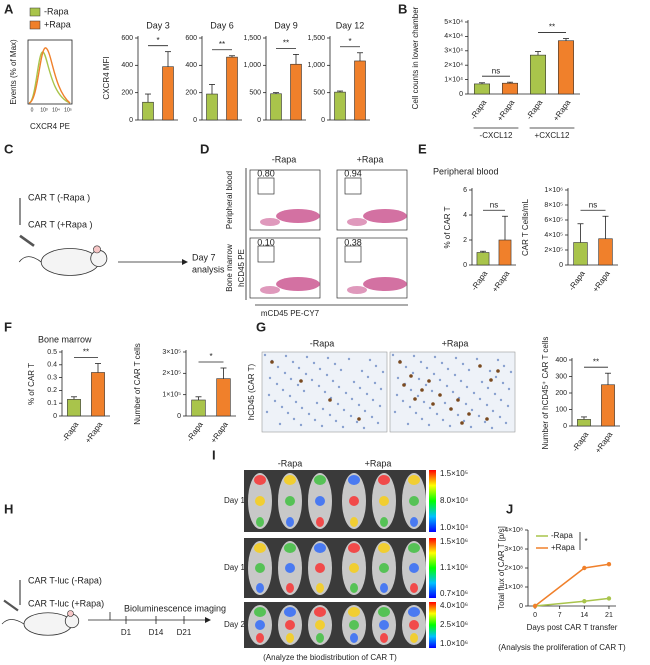  I want to click on y-tick-label: 0.2, so click(52, 390).